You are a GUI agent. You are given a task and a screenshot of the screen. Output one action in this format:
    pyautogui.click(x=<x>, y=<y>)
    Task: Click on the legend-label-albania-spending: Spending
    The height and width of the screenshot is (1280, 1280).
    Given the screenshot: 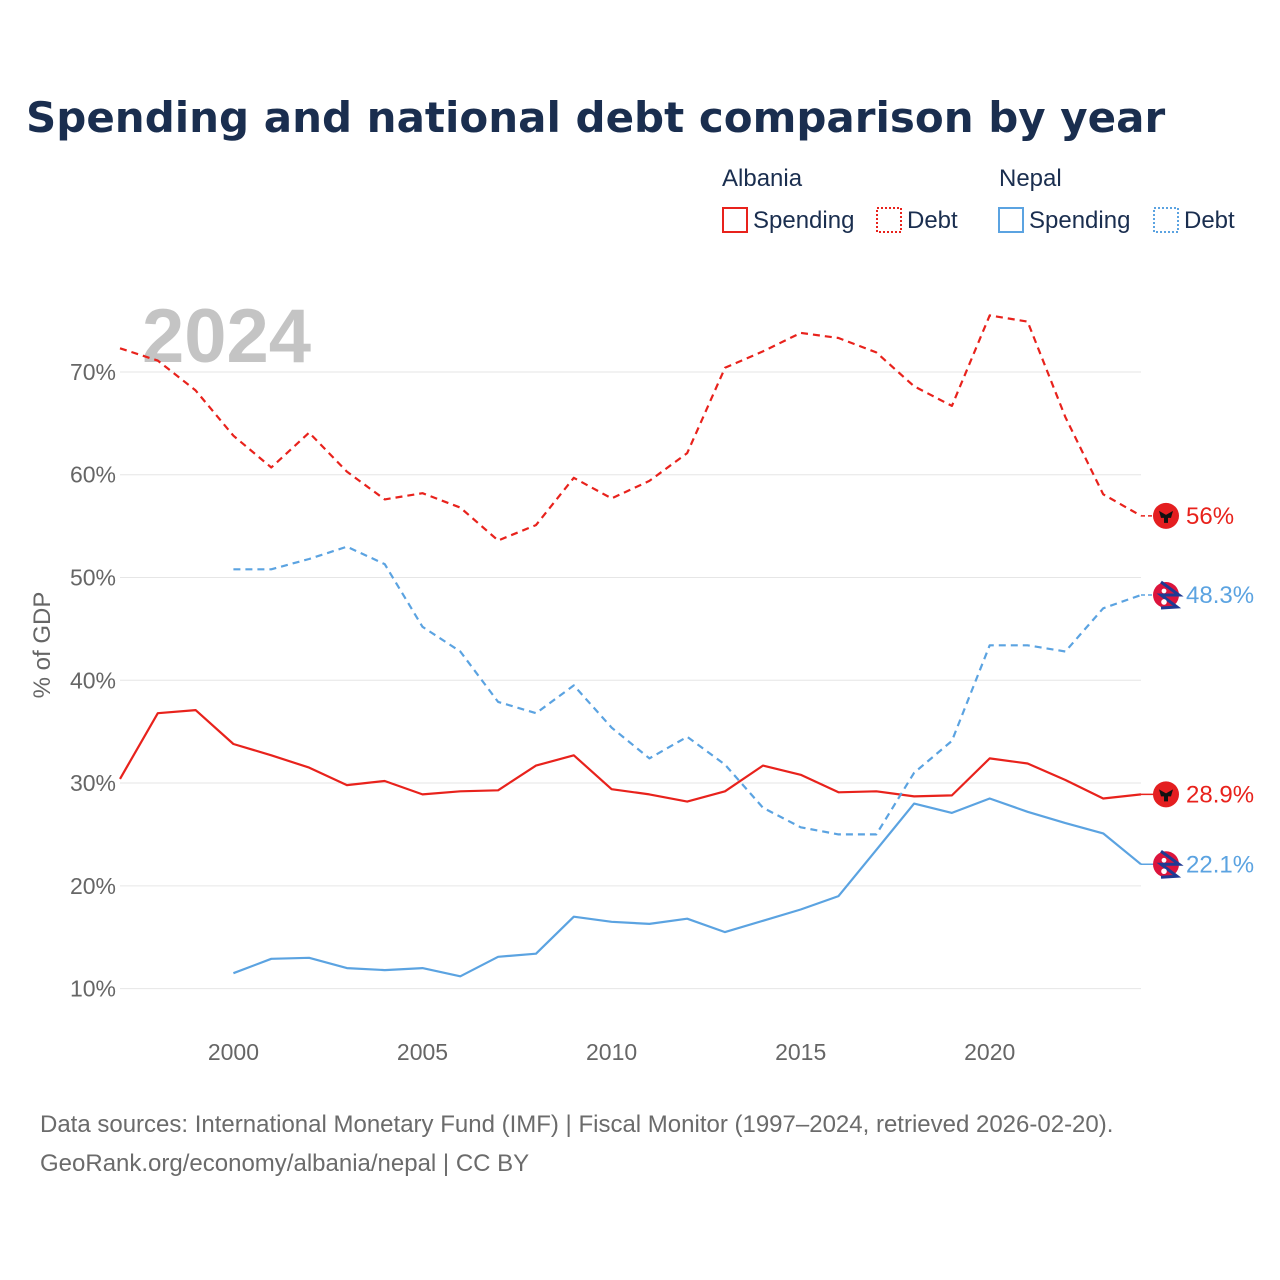 What is the action you would take?
    pyautogui.click(x=803, y=220)
    